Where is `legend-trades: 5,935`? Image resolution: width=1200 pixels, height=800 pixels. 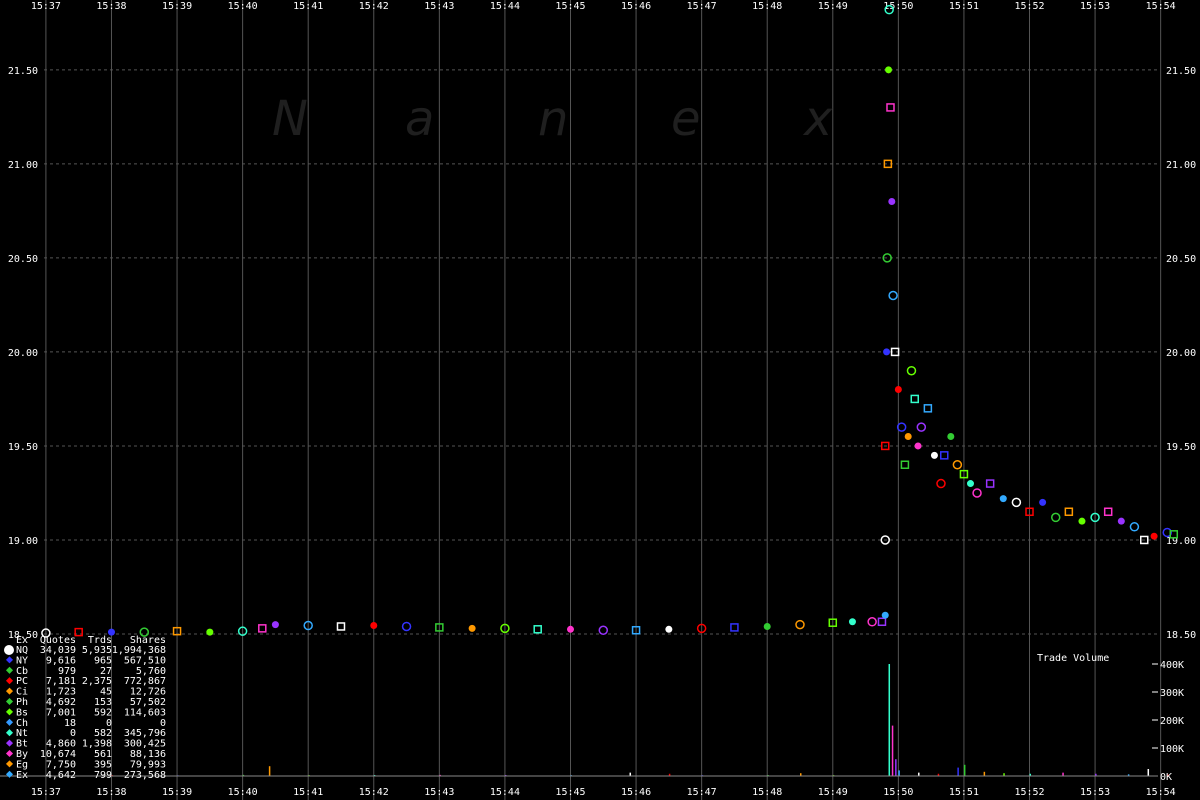
legend-trades: 5,935 is located at coordinates (97, 650).